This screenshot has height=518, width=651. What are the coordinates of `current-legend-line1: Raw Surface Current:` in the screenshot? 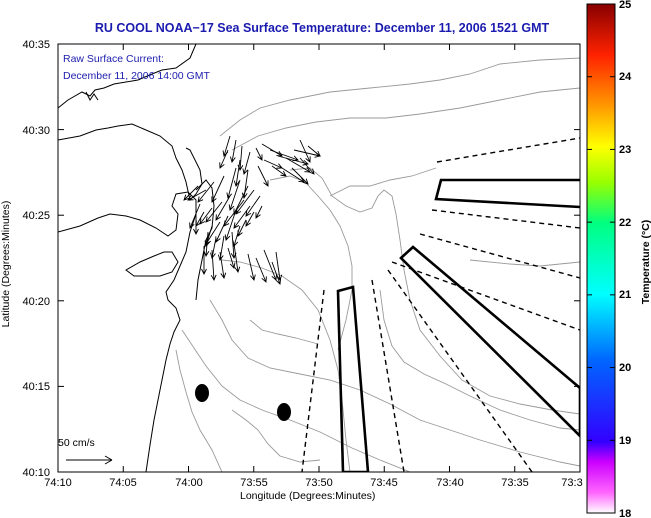 It's located at (113, 59).